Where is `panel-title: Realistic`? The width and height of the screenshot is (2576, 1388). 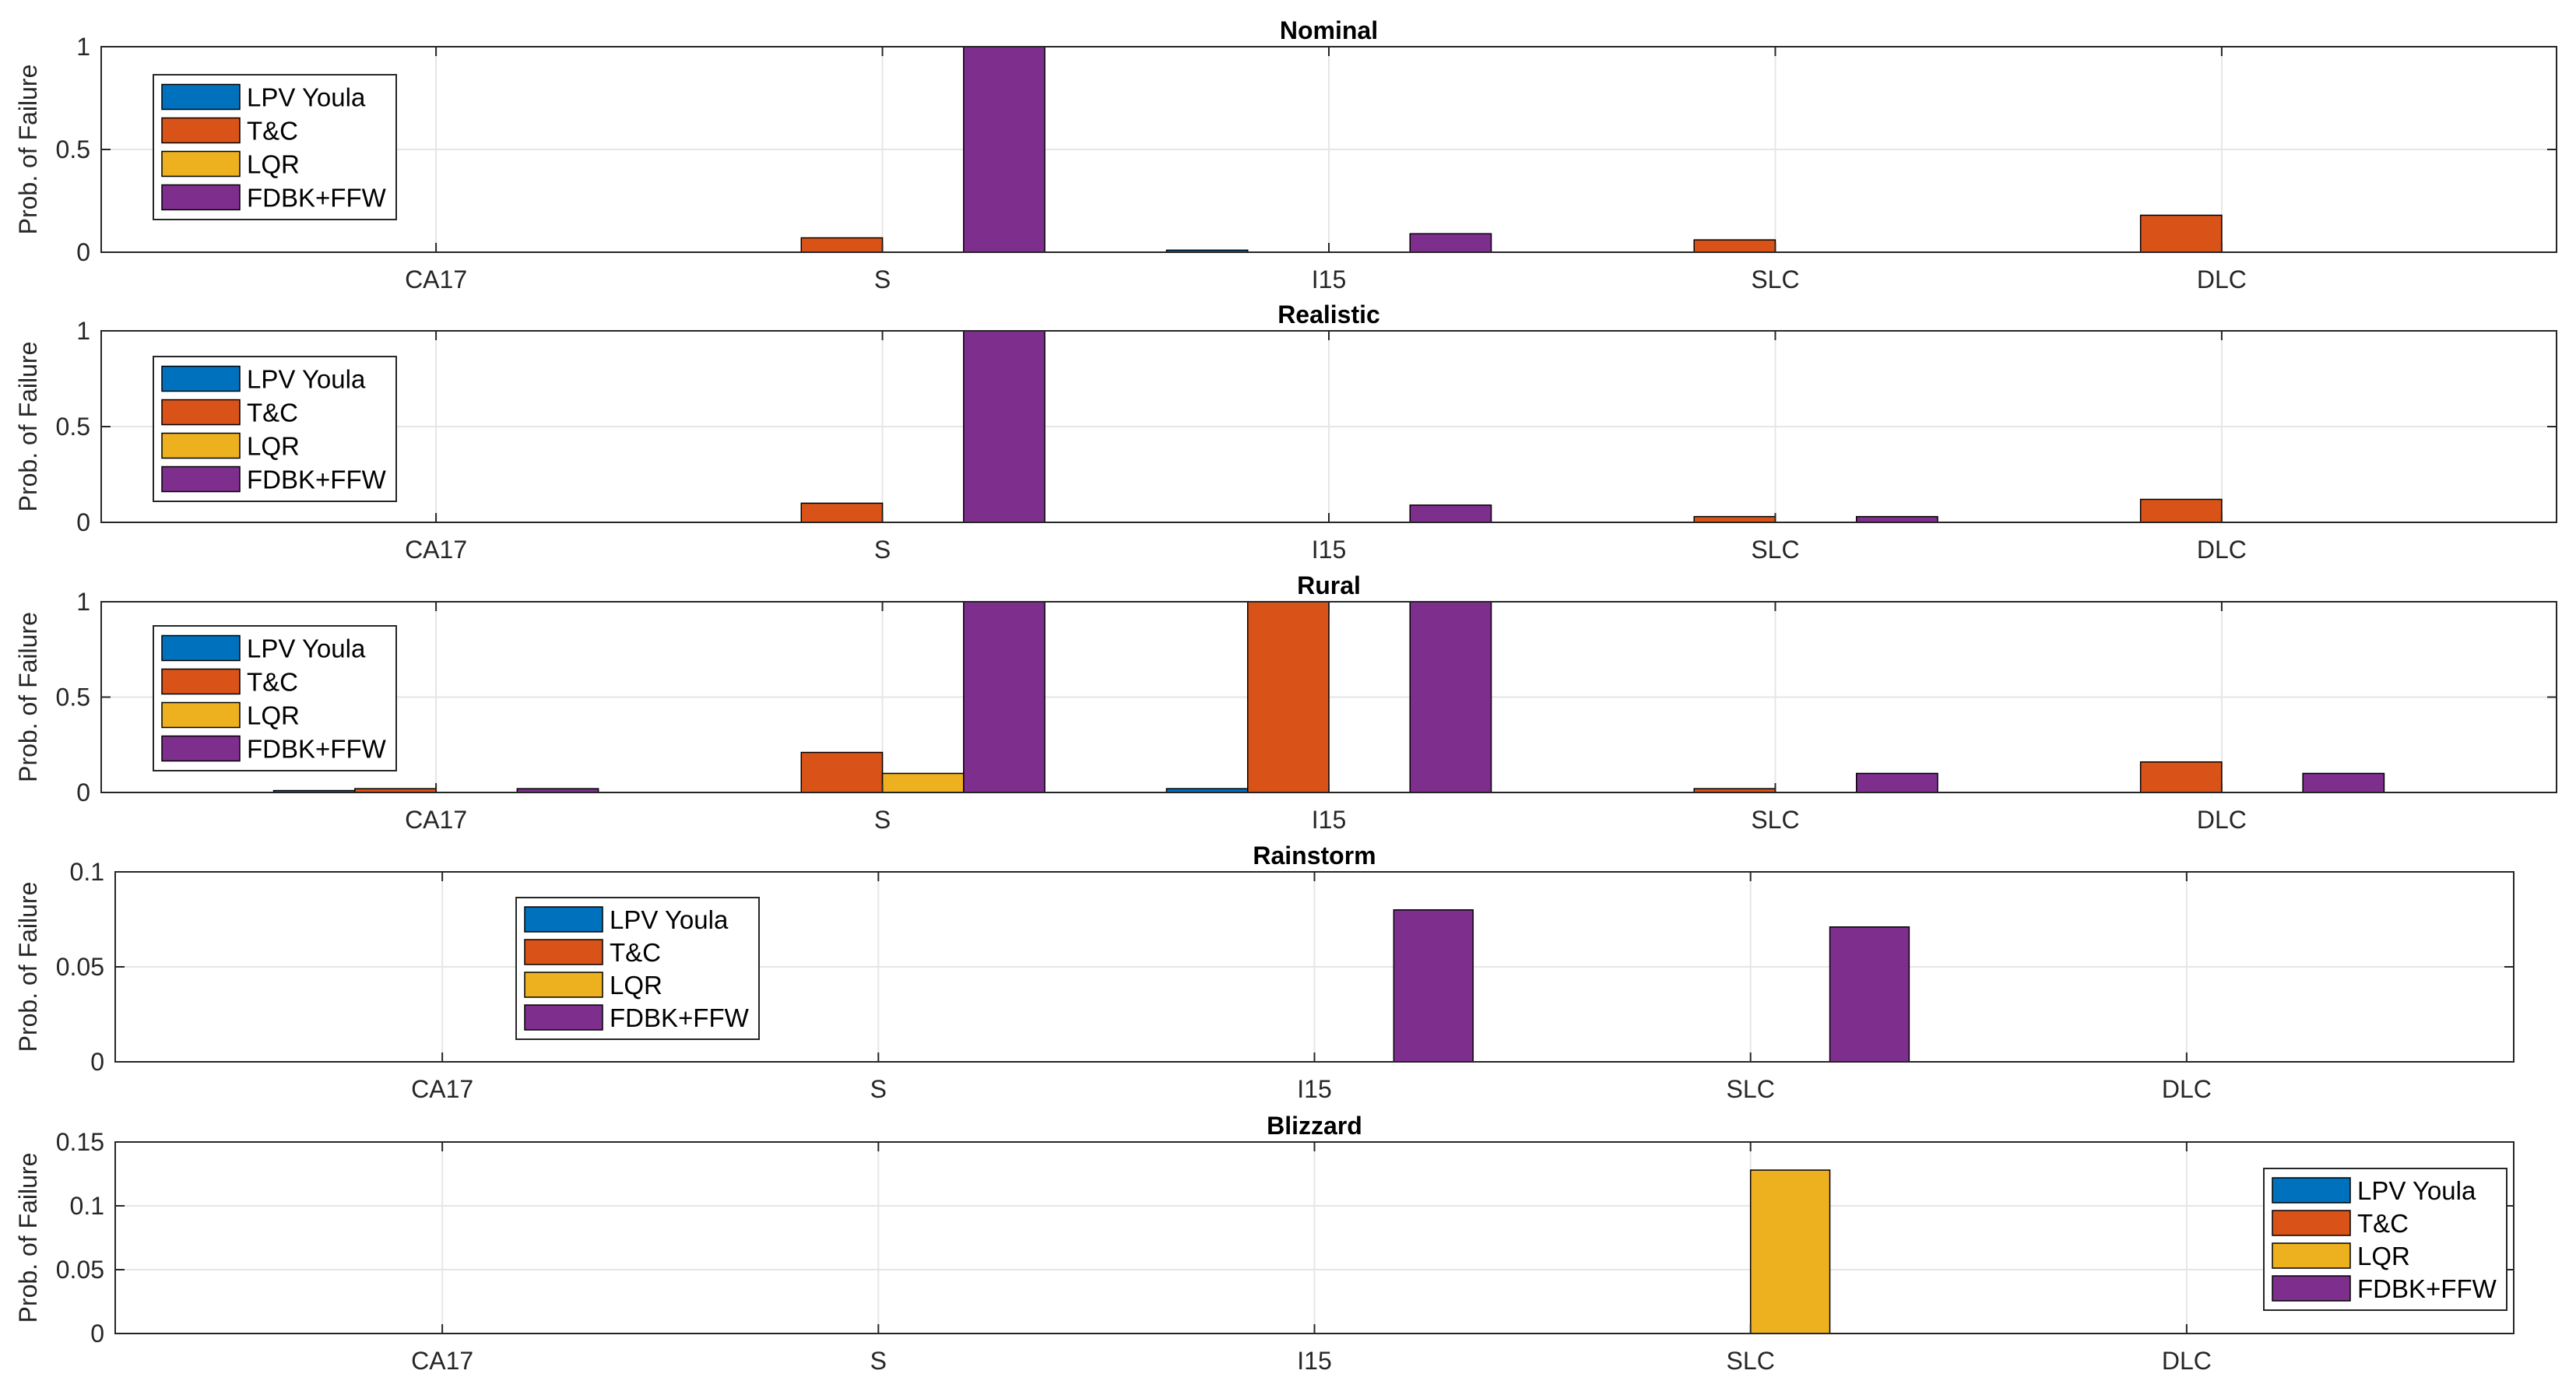 panel-title: Realistic is located at coordinates (1328, 314).